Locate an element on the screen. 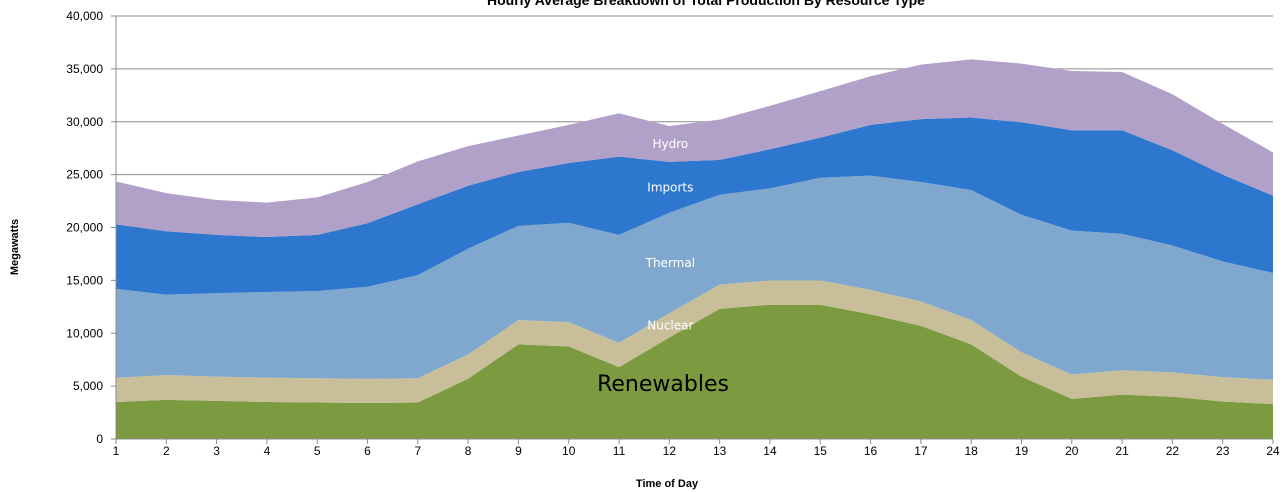 This screenshot has height=492, width=1287. x-tick-label: 5 is located at coordinates (317, 451).